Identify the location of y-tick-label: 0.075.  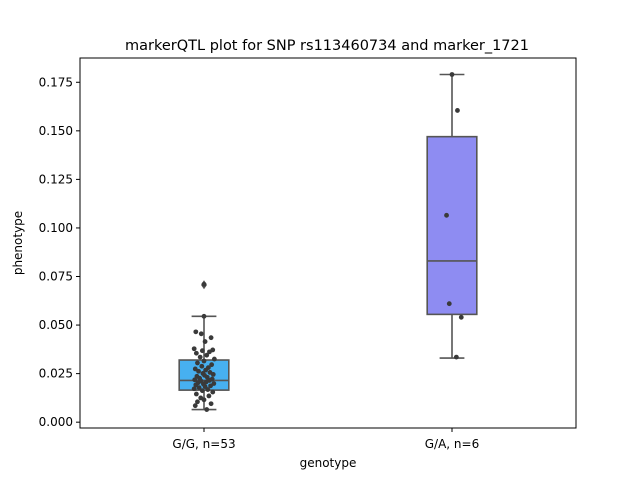
(56, 277).